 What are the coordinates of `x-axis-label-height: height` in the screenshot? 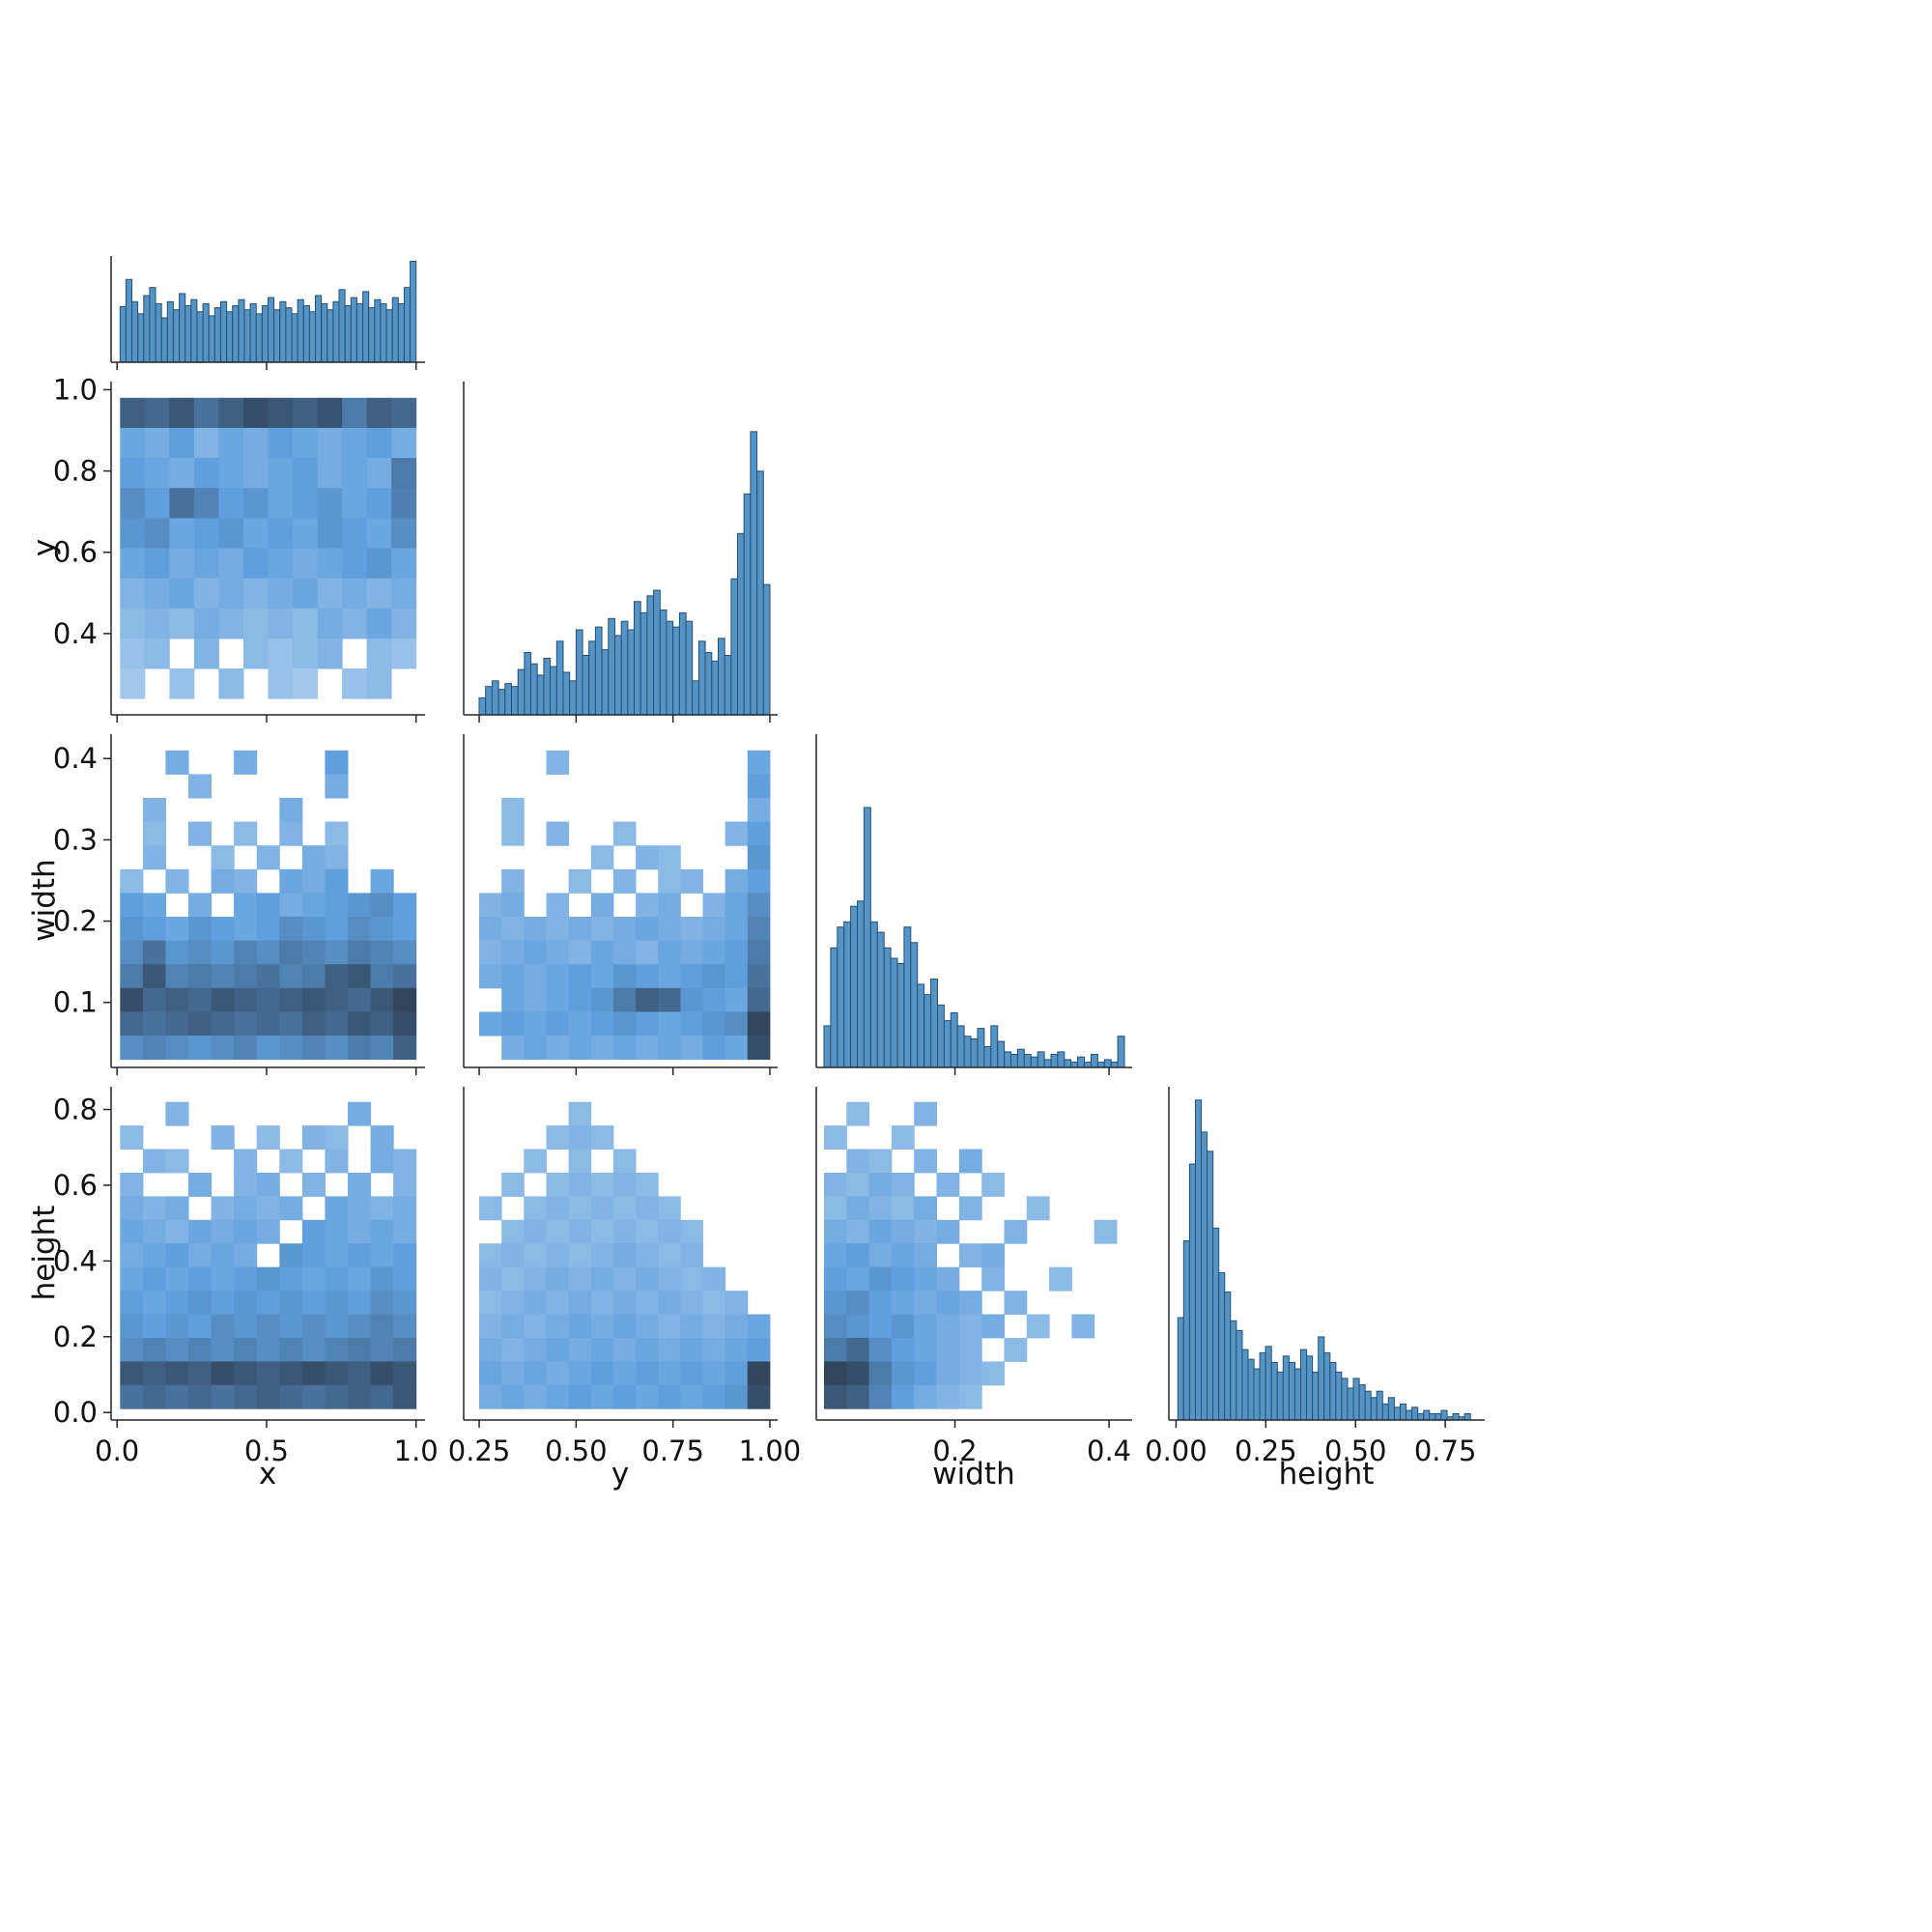 It's located at (1326, 1474).